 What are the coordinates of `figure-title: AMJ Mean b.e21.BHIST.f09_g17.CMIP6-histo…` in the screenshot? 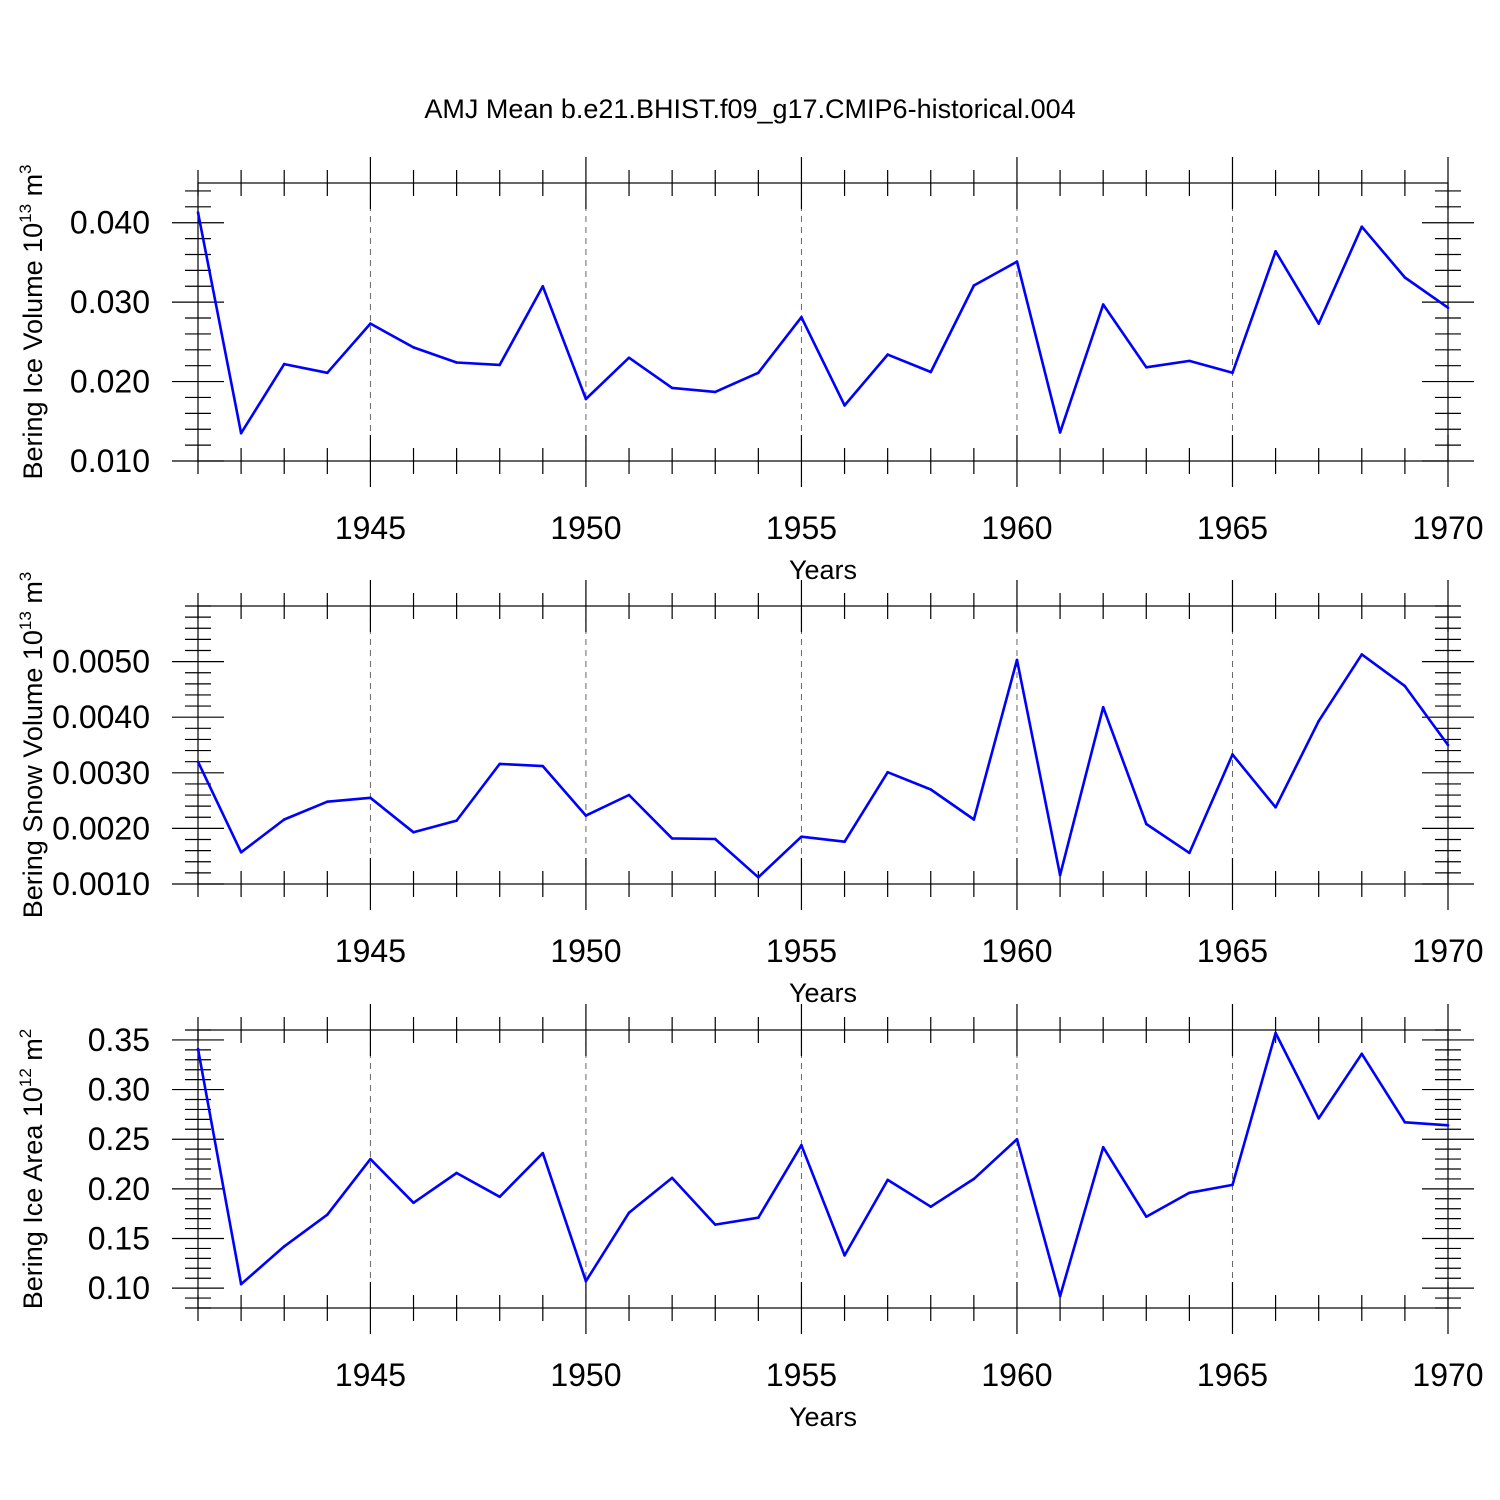 It's located at (749, 109).